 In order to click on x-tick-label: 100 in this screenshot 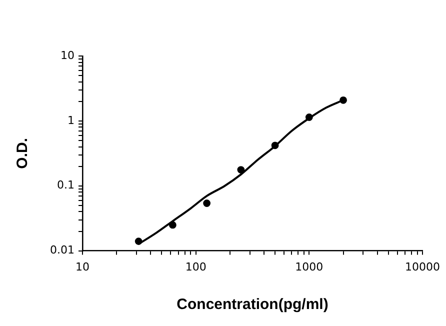, I will do `click(195, 267)`.